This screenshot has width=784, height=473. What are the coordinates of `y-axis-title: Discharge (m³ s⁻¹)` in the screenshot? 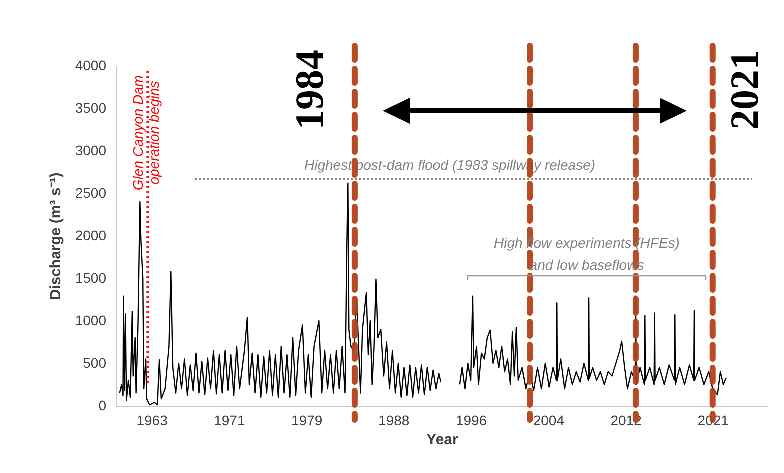 It's located at (55, 236).